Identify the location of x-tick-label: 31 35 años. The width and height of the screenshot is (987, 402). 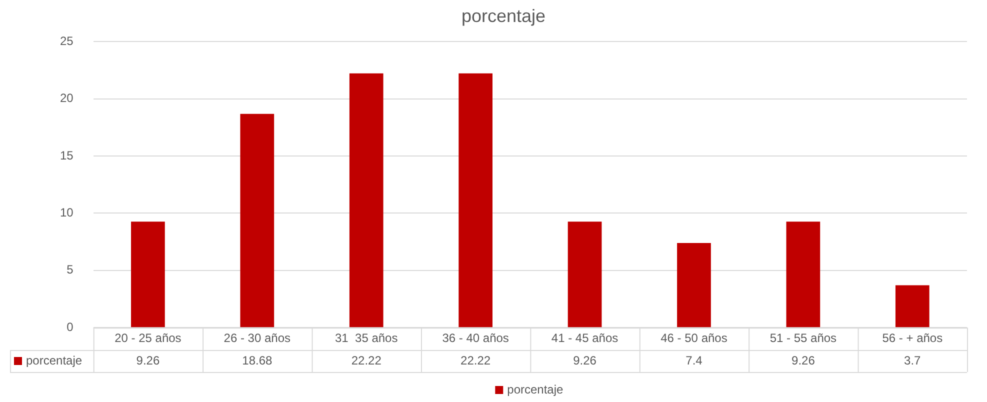
(366, 338).